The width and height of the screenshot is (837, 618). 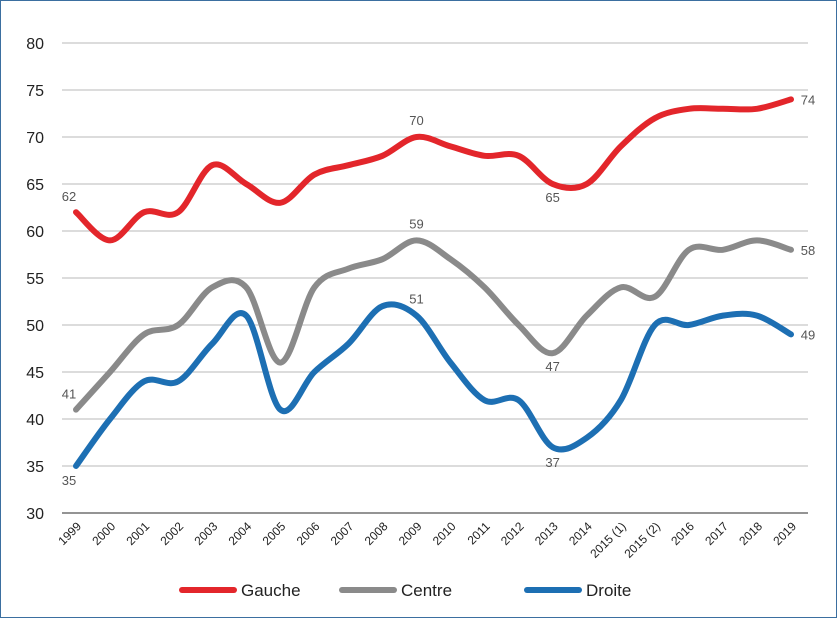 What do you see at coordinates (35, 138) in the screenshot?
I see `y-tick-label: 70` at bounding box center [35, 138].